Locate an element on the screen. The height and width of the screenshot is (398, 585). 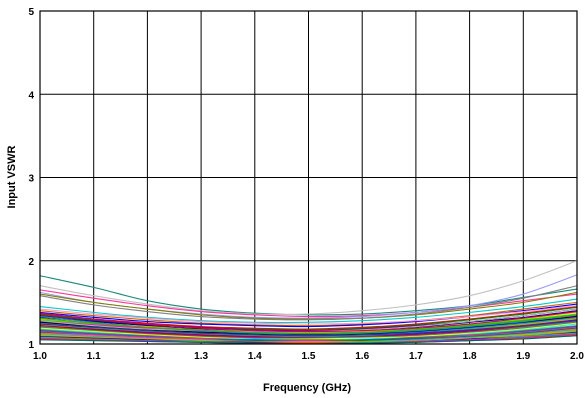
x-tick-label: 1.3 is located at coordinates (201, 356).